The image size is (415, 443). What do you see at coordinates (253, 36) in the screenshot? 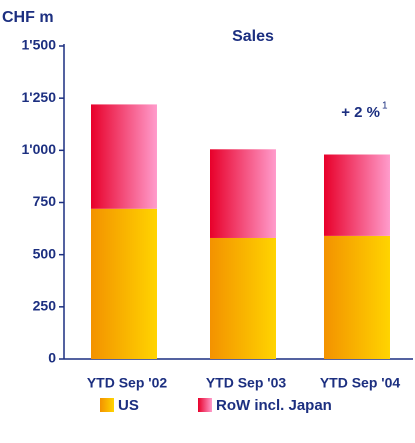
I see `chart-title: Sales` at bounding box center [253, 36].